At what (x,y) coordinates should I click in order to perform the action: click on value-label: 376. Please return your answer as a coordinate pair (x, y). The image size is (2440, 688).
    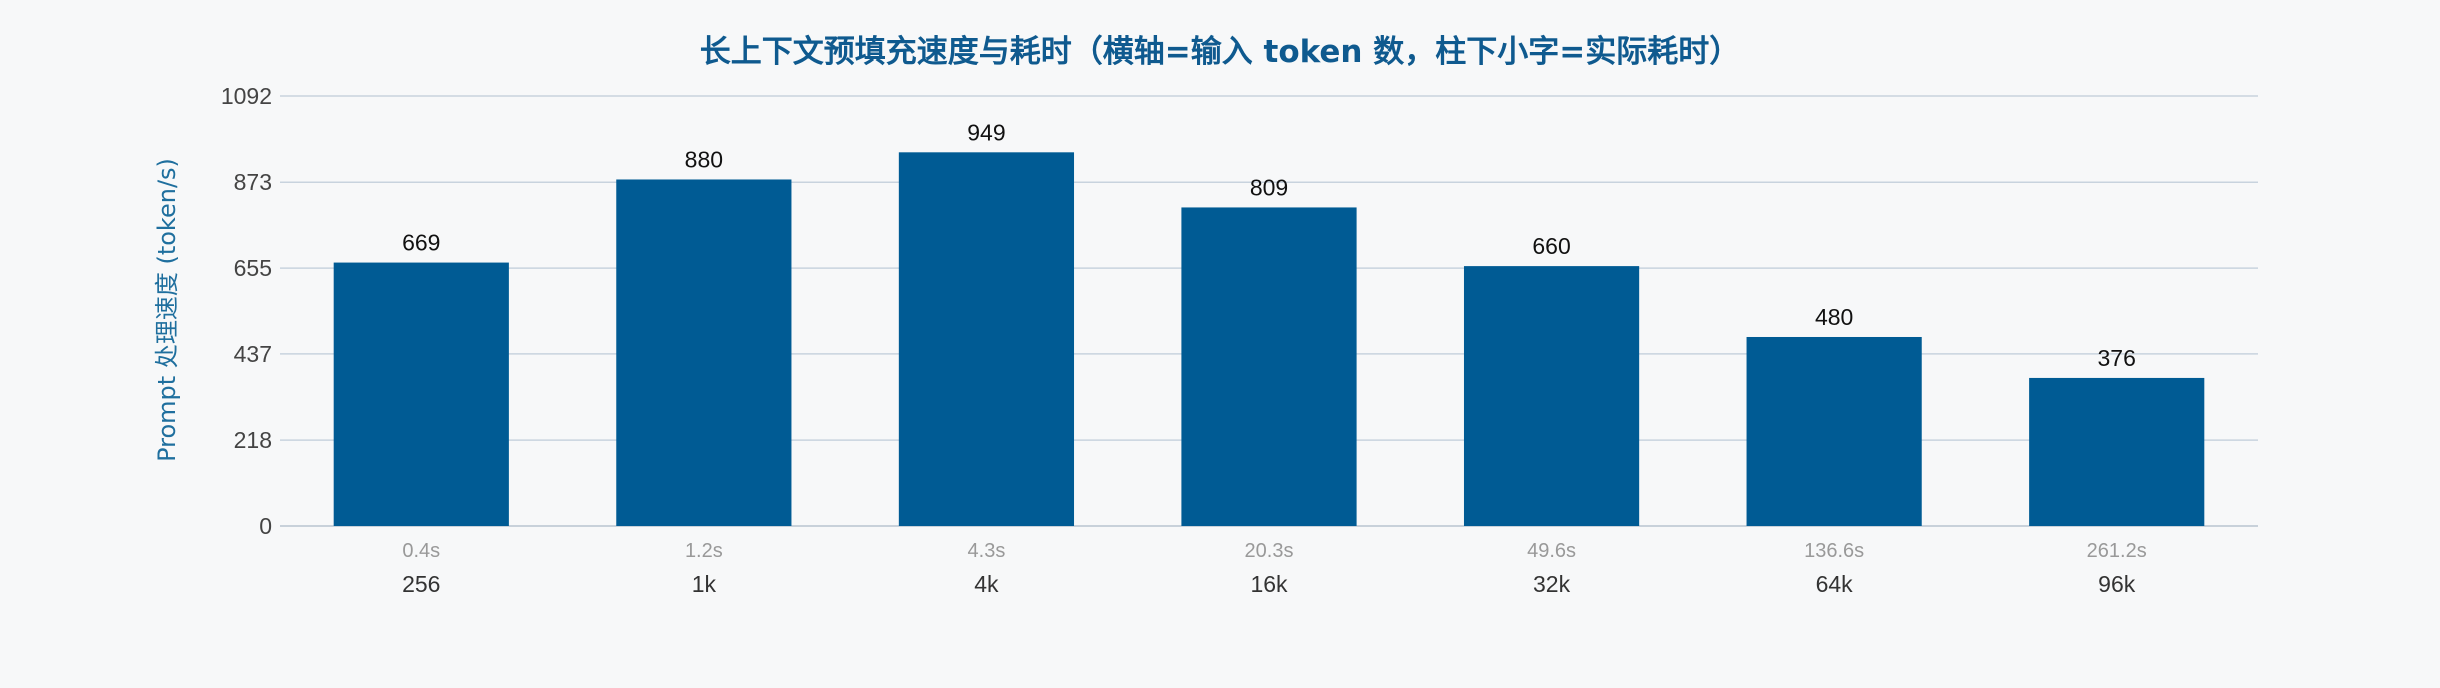
    Looking at the image, I should click on (2117, 358).